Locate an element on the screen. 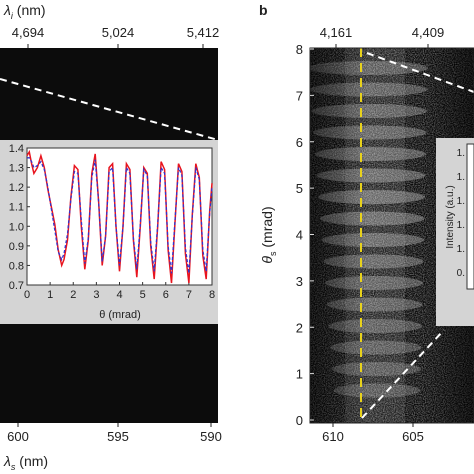 The width and height of the screenshot is (474, 474). inset-x-tick-label: 0 is located at coordinates (27, 295).